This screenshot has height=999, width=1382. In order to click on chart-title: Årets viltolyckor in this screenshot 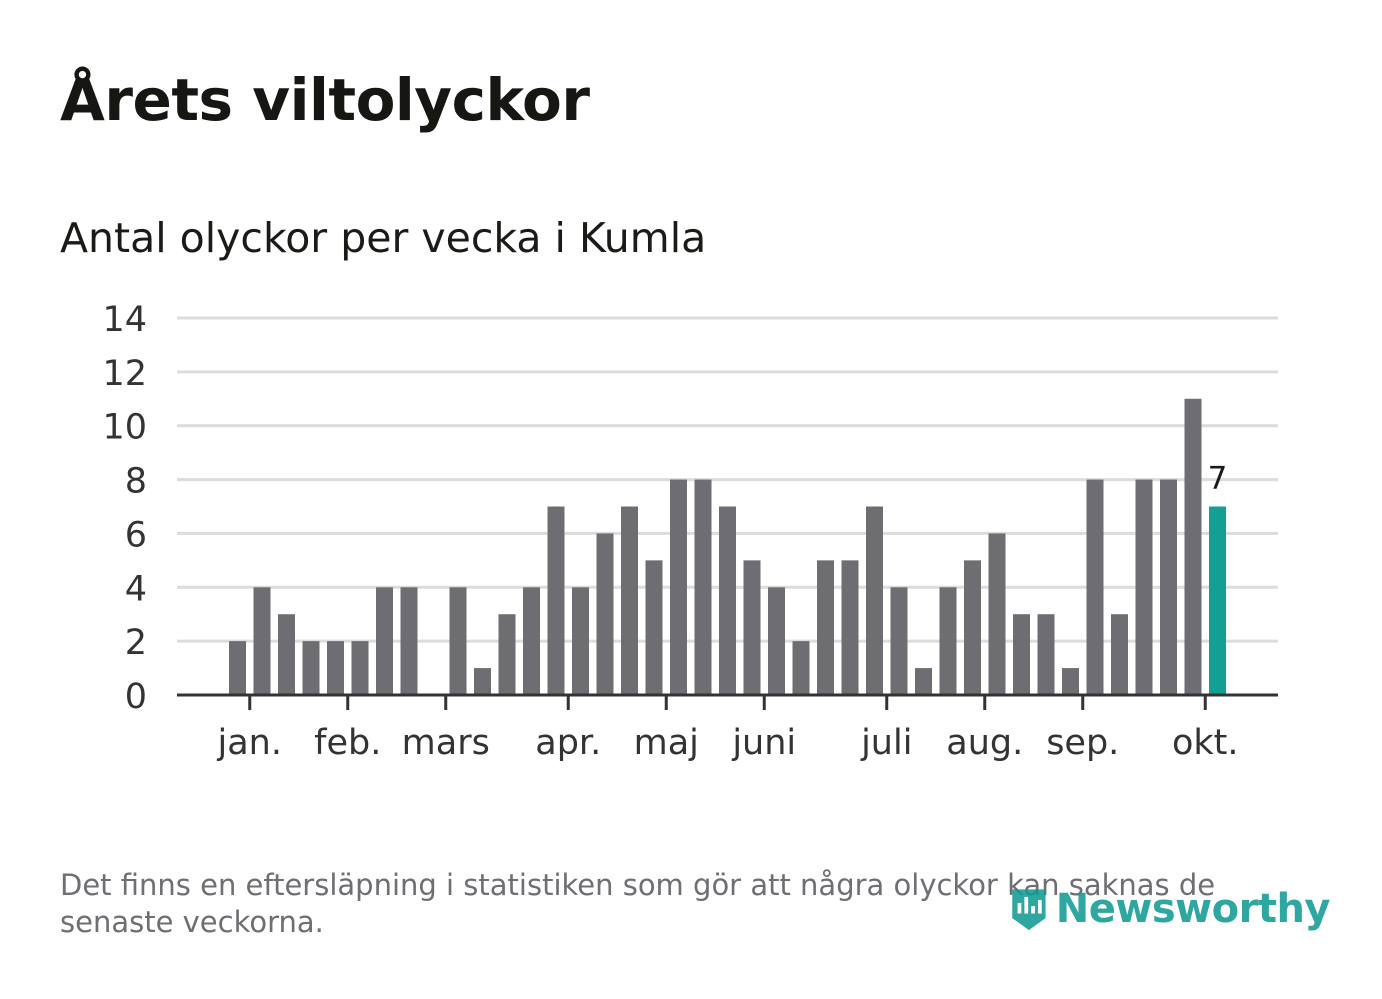, I will do `click(325, 100)`.